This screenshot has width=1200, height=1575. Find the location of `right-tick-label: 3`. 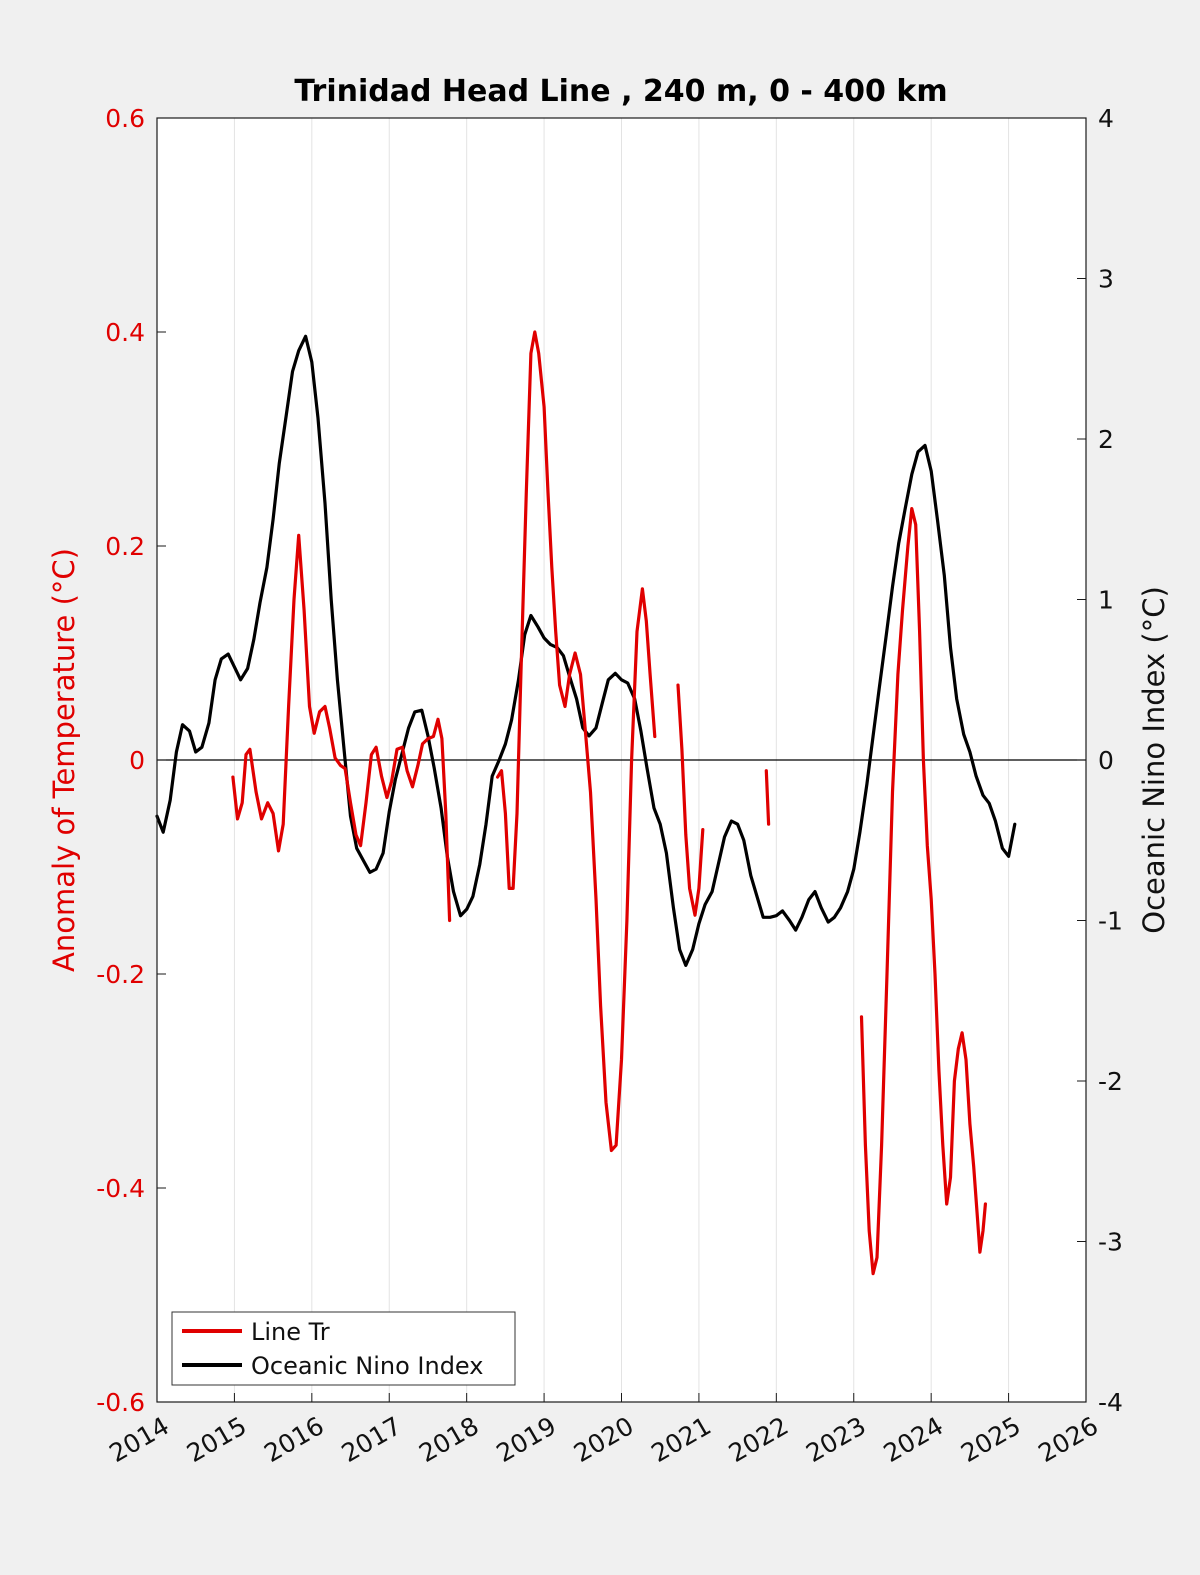

right-tick-label: 3 is located at coordinates (1106, 279).